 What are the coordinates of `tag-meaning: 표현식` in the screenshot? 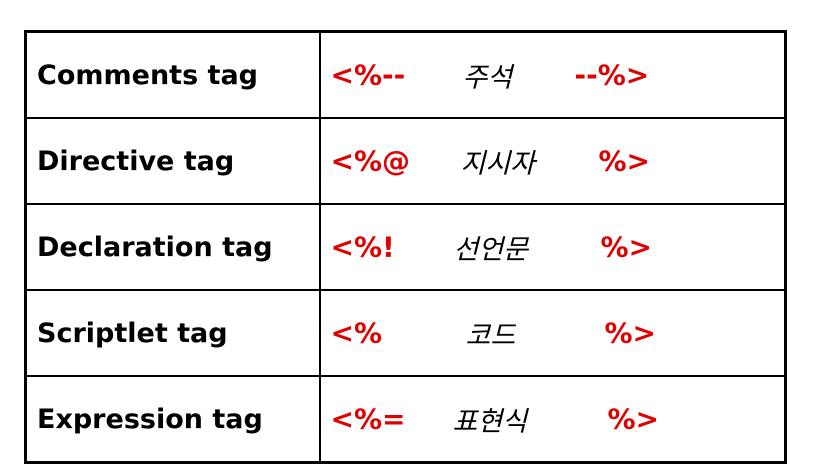 It's located at (490, 422).